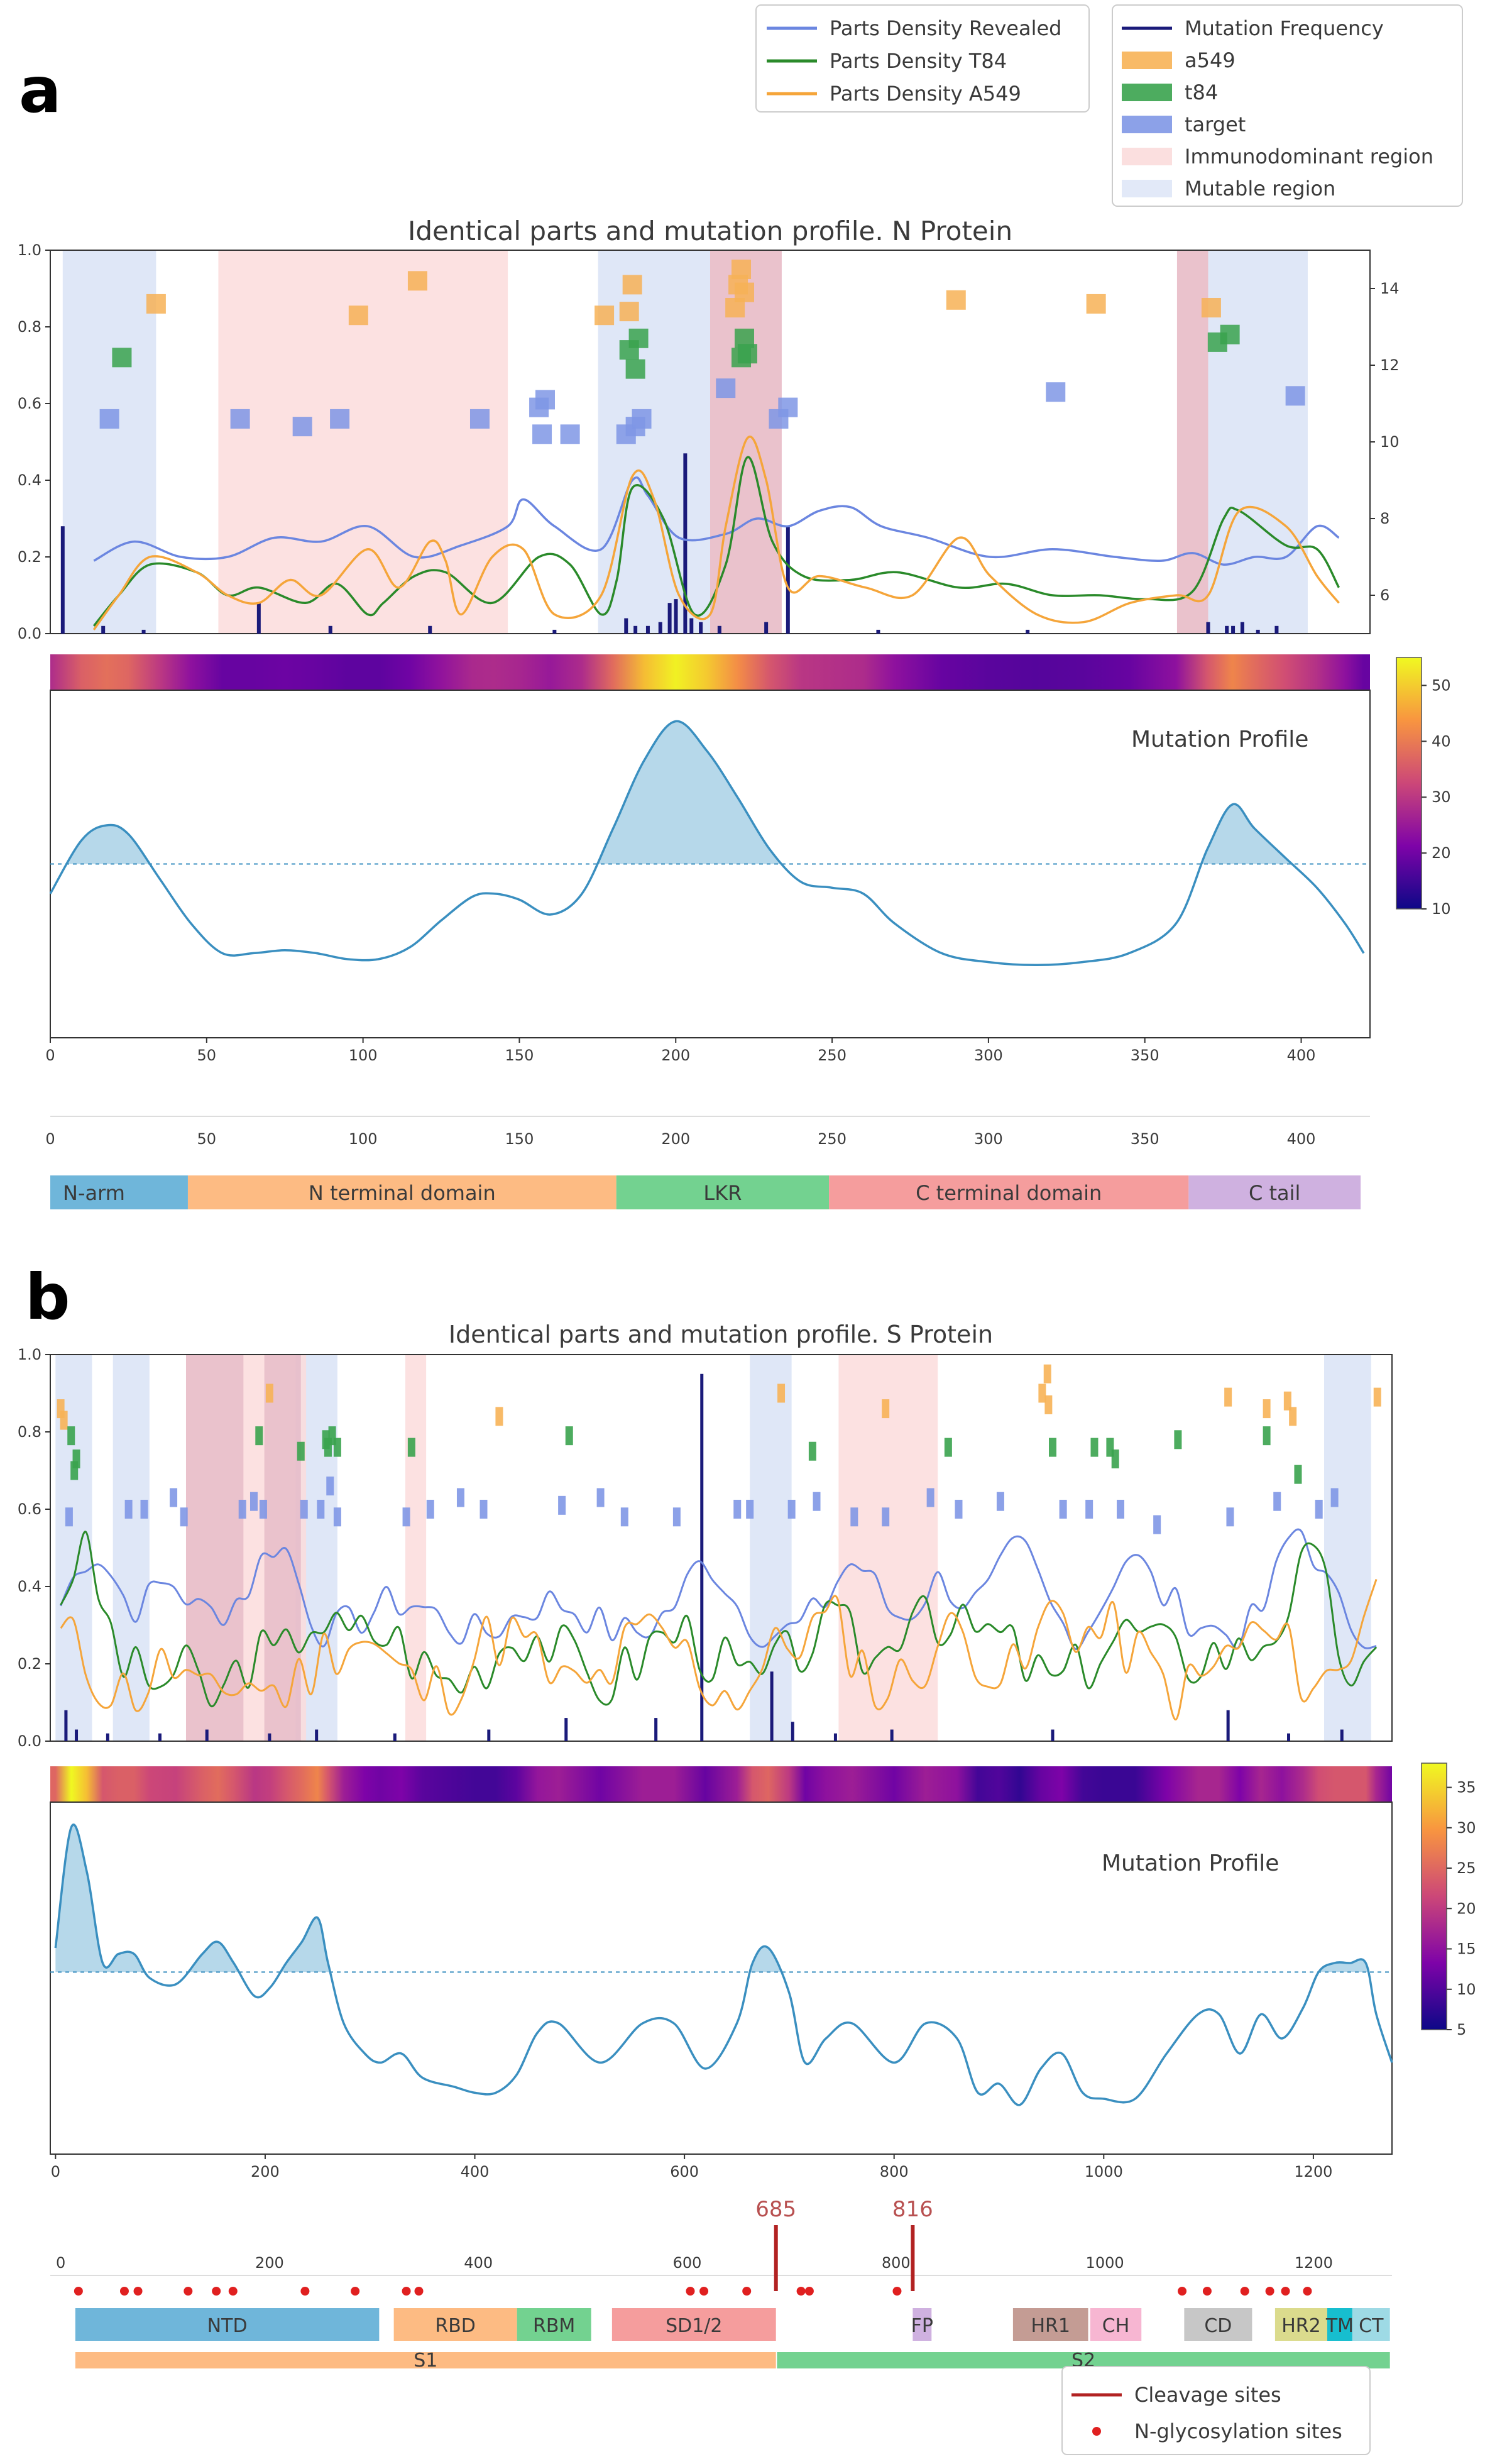 Image resolution: width=1485 pixels, height=2464 pixels. What do you see at coordinates (50, 1055) in the screenshot?
I see `x-tick-label: 0` at bounding box center [50, 1055].